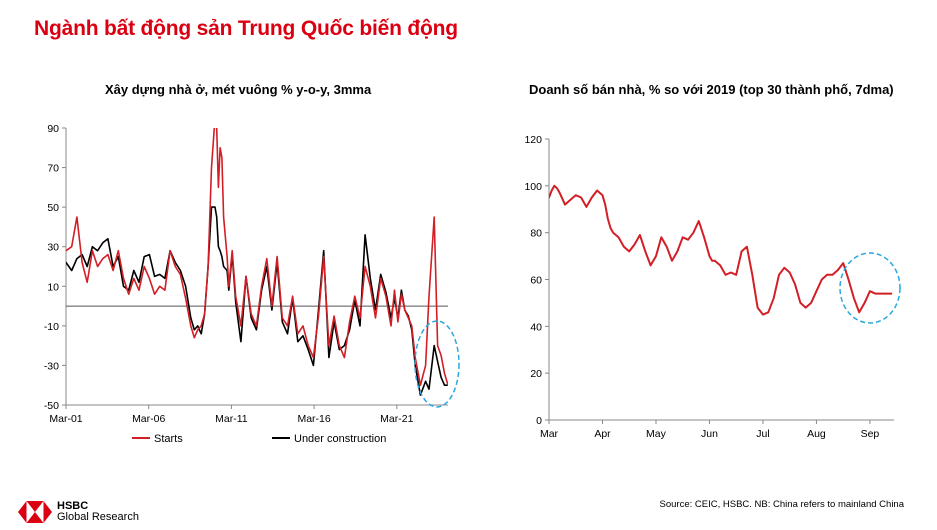 Image resolution: width=937 pixels, height=530 pixels. Describe the element at coordinates (51, 327) in the screenshot. I see `y-tick-label: -10` at that location.